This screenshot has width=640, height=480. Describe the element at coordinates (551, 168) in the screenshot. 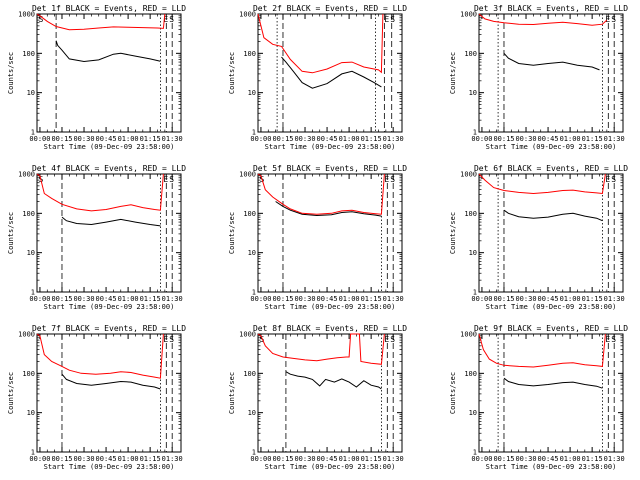

I see `chart-title: Det 6f BLACK = Events, RED = LLD` at that location.